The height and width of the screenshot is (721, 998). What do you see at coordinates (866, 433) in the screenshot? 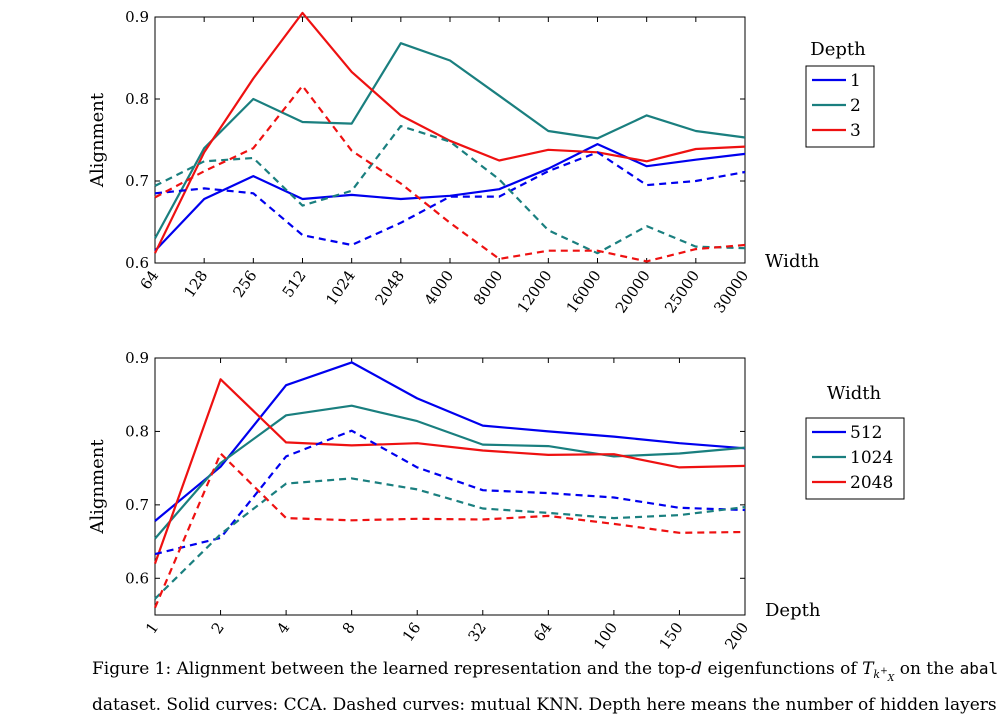
I see `legend-entry: 512` at bounding box center [866, 433].